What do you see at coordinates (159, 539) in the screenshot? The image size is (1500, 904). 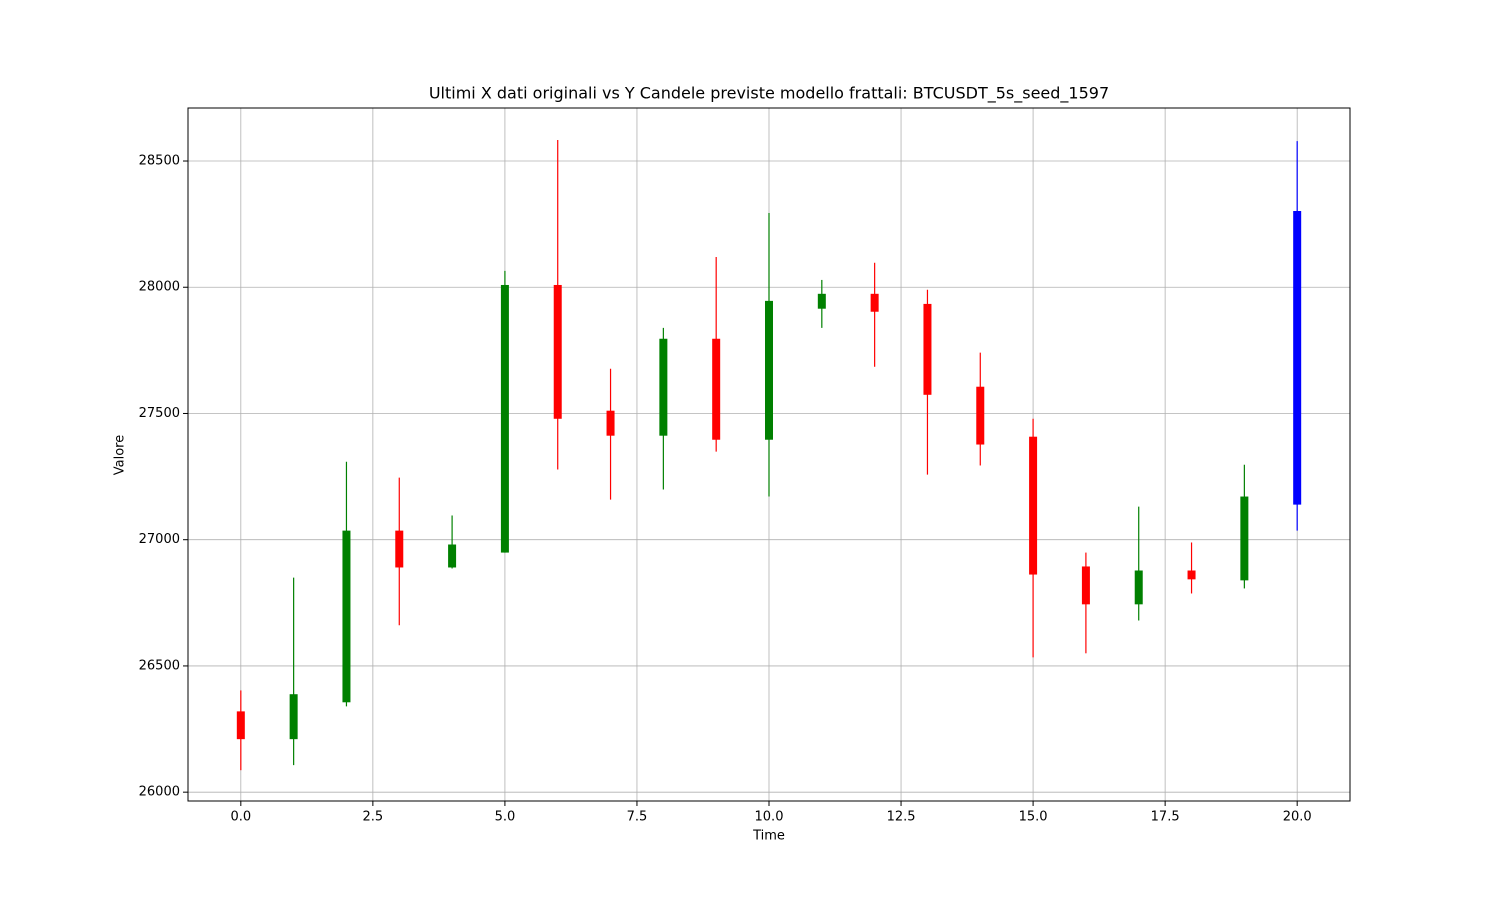 I see `y-tick-label: 27000` at bounding box center [159, 539].